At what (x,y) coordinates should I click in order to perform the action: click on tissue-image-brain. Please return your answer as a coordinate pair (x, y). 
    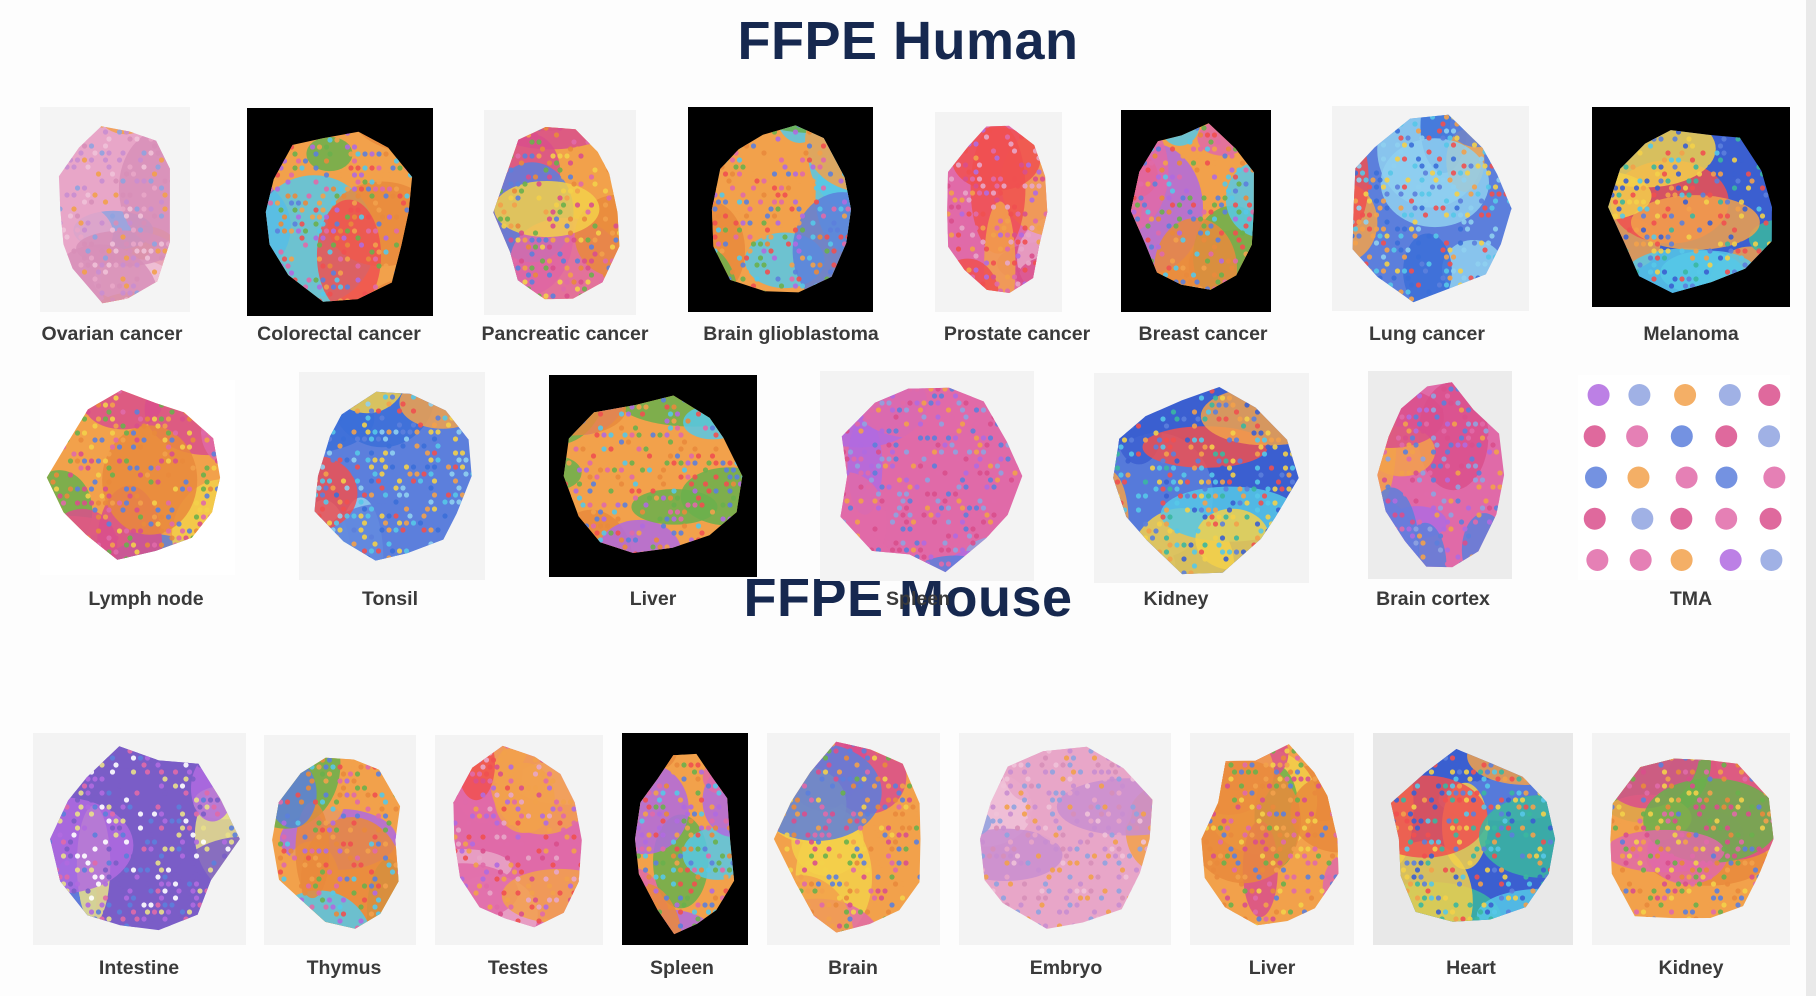
    Looking at the image, I should click on (853, 839).